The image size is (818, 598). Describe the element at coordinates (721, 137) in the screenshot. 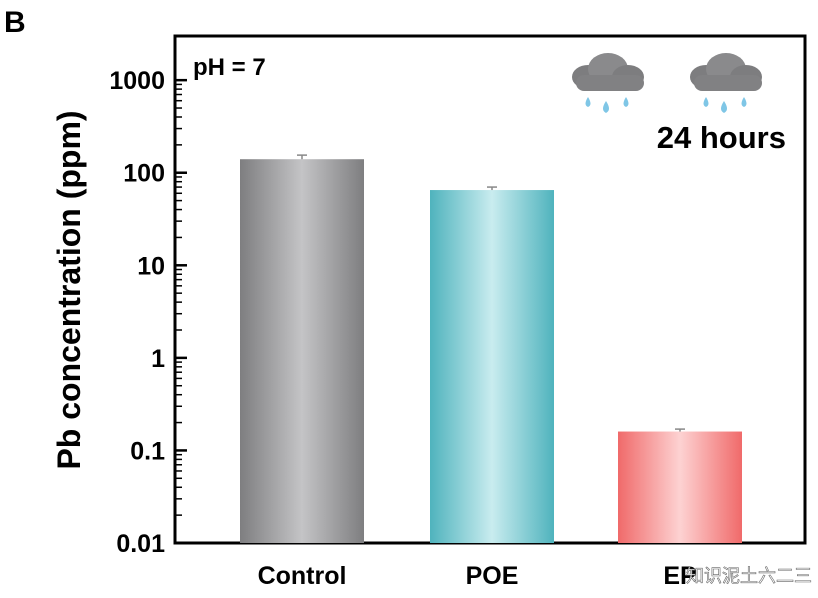

I see `duration-annotation: 24 hours` at that location.